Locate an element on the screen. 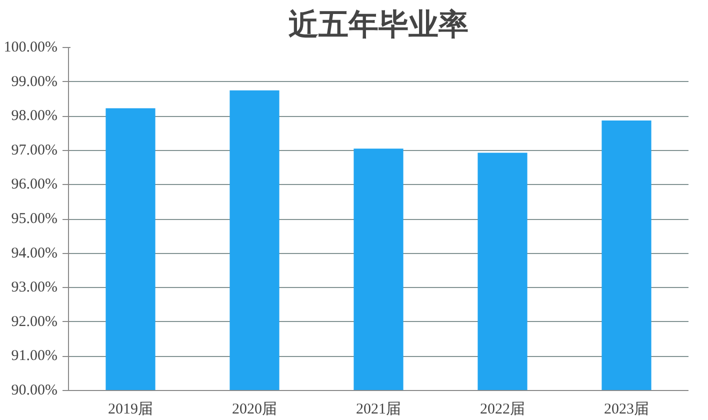 This screenshot has width=708, height=420. y-tick-label: 92.00% is located at coordinates (34, 322).